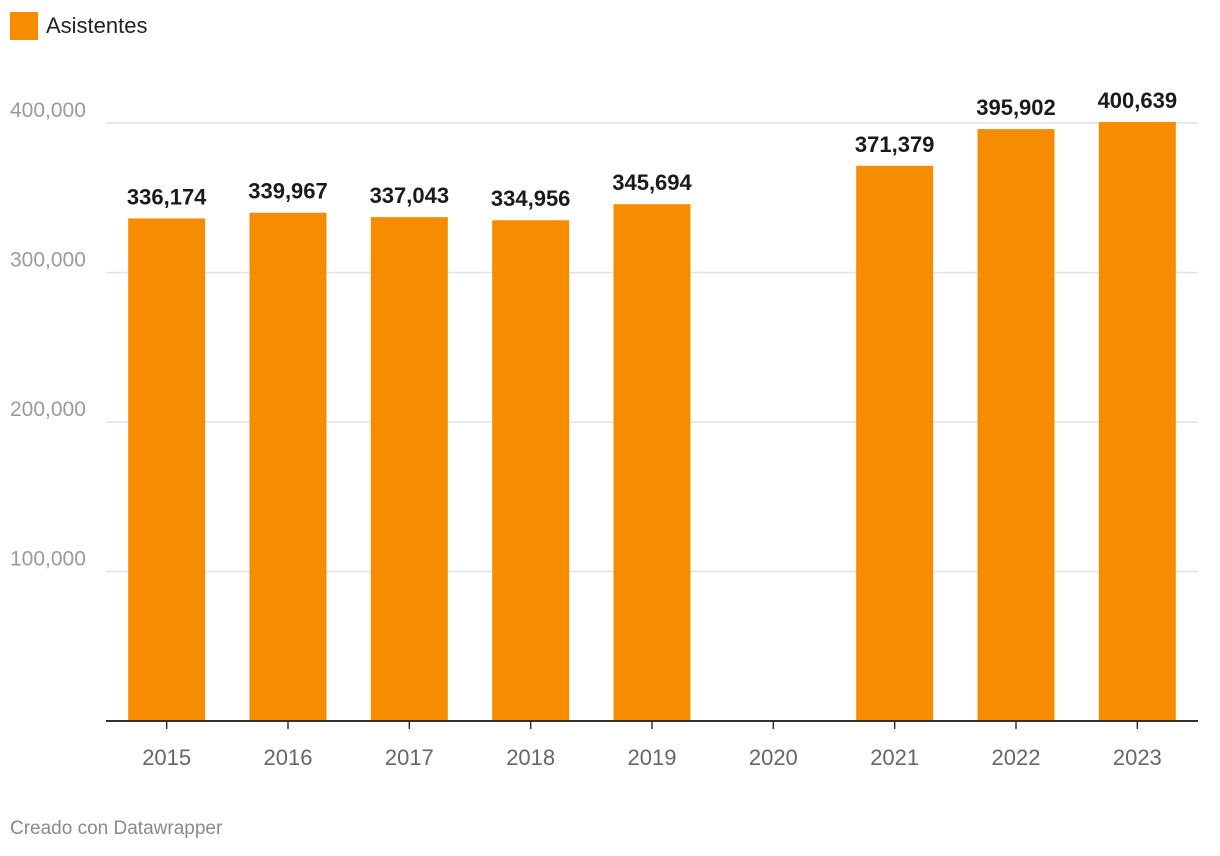 The height and width of the screenshot is (856, 1220). What do you see at coordinates (97, 25) in the screenshot?
I see `legend-label: Asistentes` at bounding box center [97, 25].